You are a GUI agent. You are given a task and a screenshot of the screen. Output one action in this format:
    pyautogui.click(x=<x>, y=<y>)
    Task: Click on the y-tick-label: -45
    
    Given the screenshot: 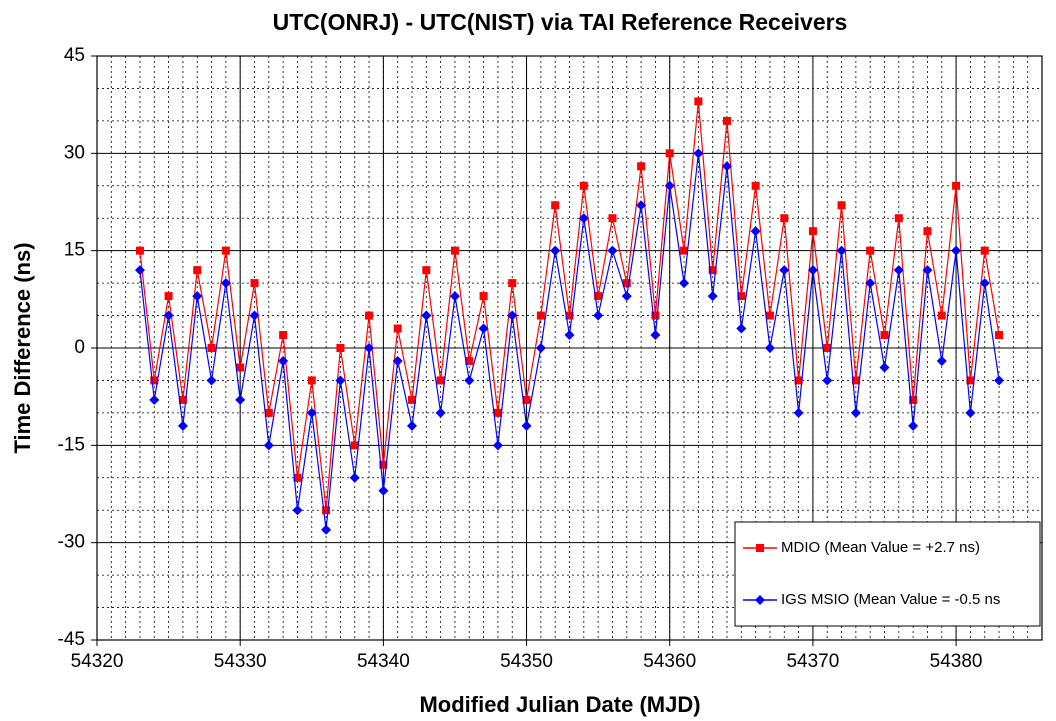 What is the action you would take?
    pyautogui.click(x=71, y=639)
    